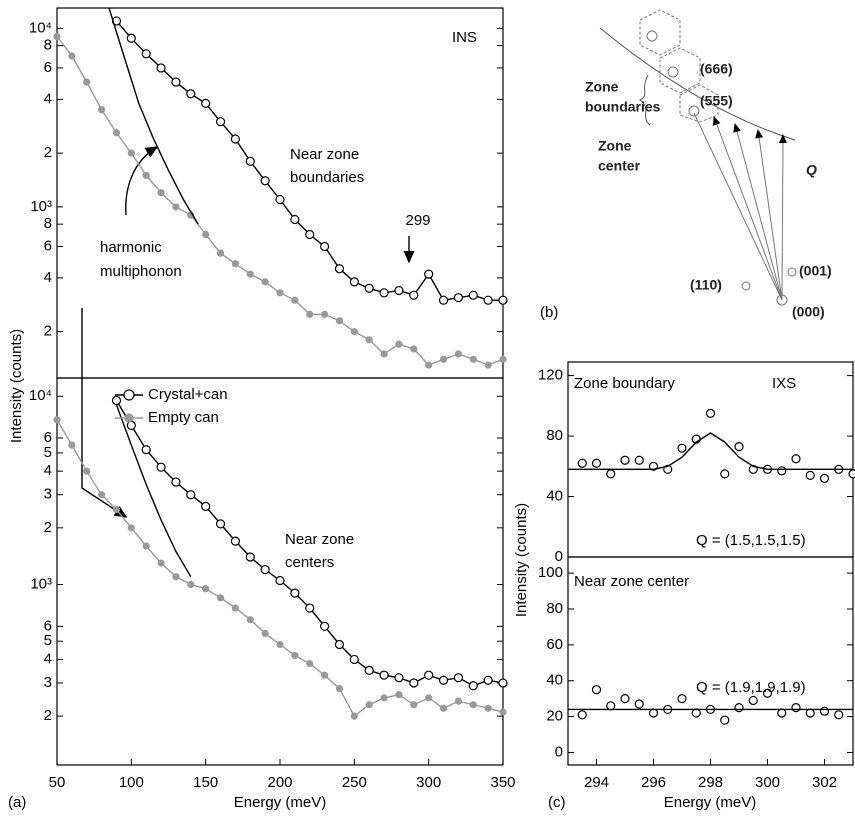  What do you see at coordinates (624, 383) in the screenshot?
I see `annotation: Zone boundary` at bounding box center [624, 383].